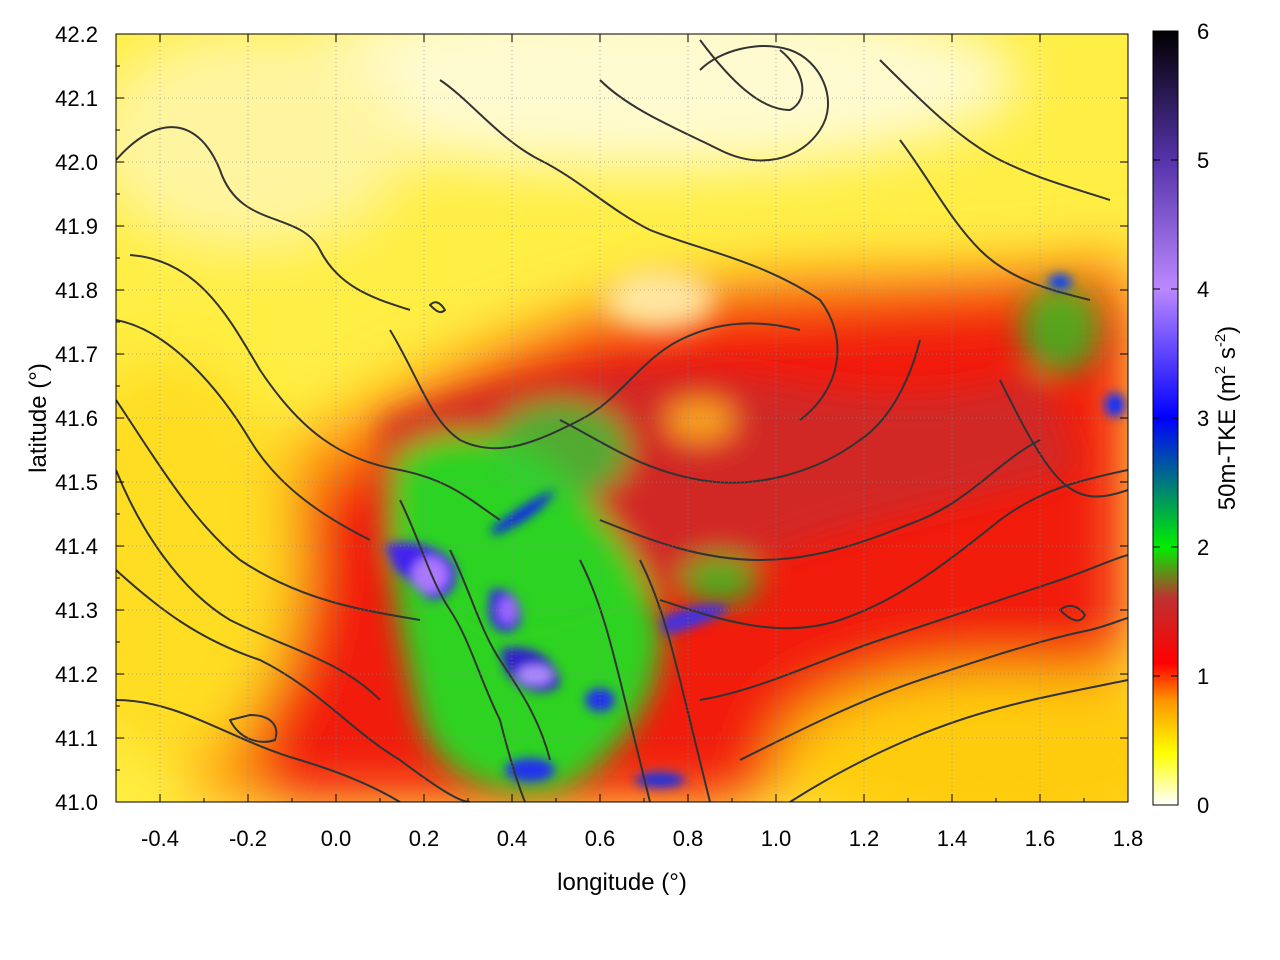  What do you see at coordinates (76, 162) in the screenshot?
I see `y-tick-label: 42.0` at bounding box center [76, 162].